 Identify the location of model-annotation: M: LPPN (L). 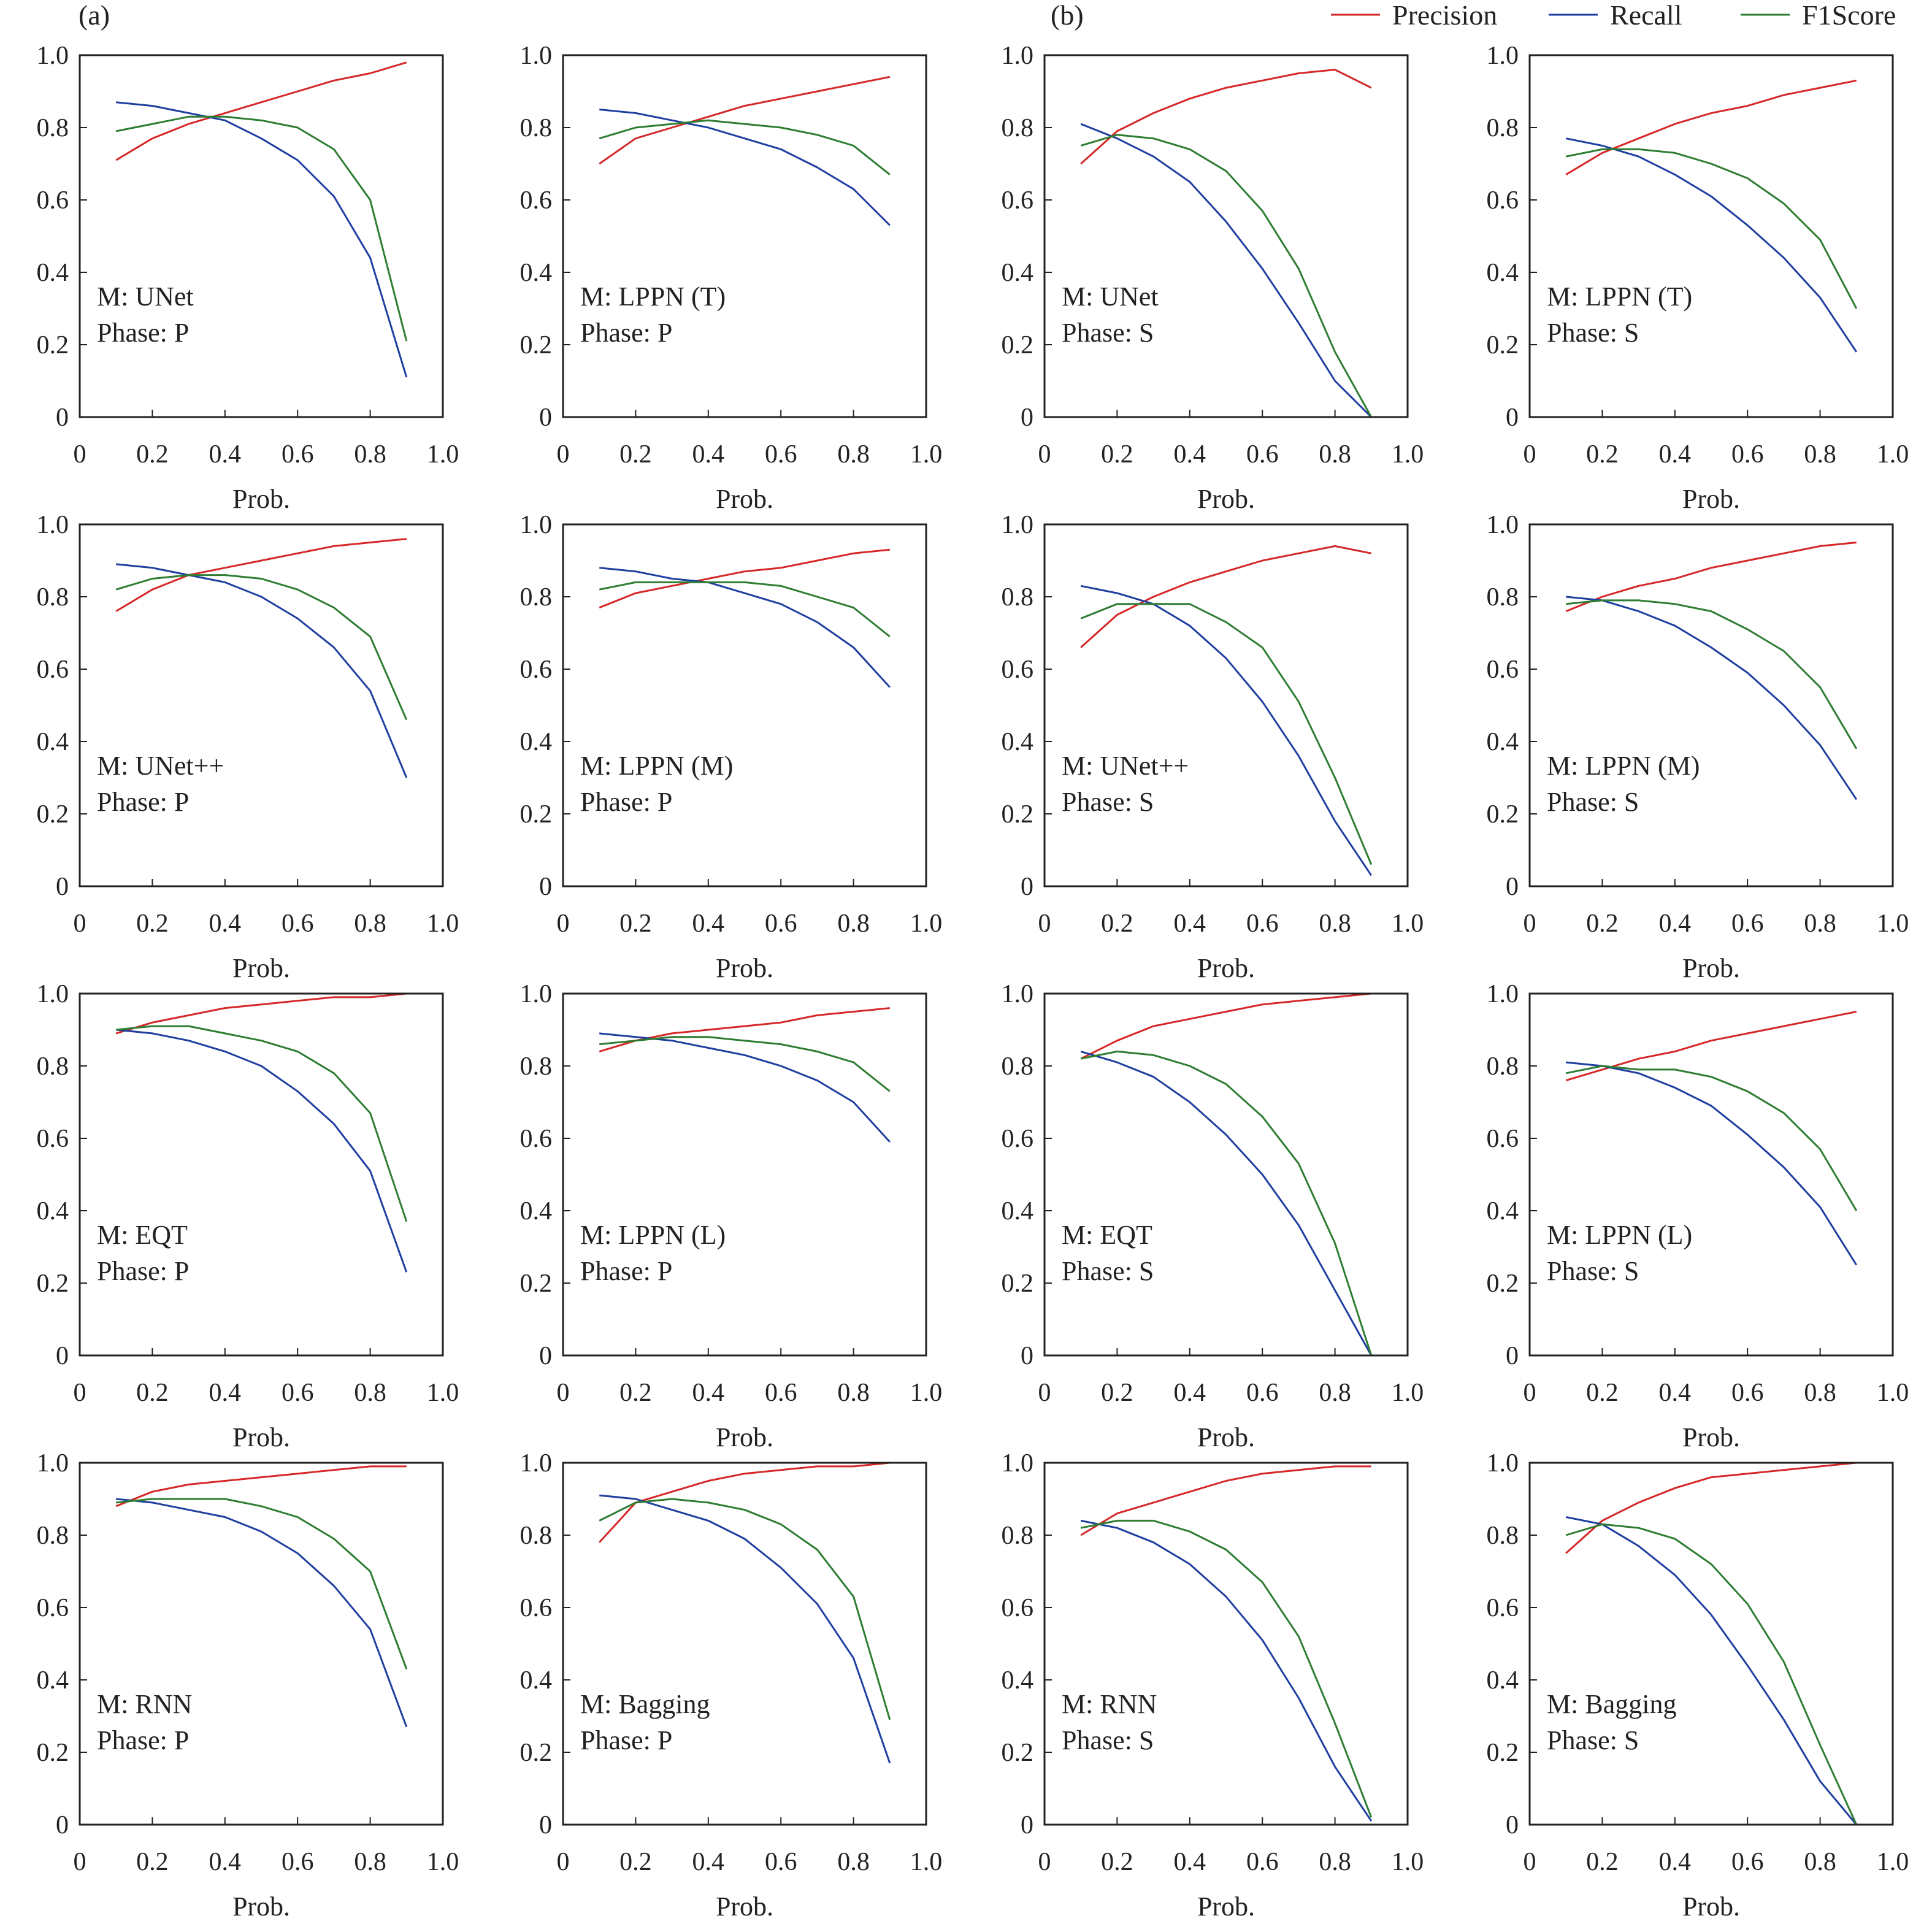
(653, 1235).